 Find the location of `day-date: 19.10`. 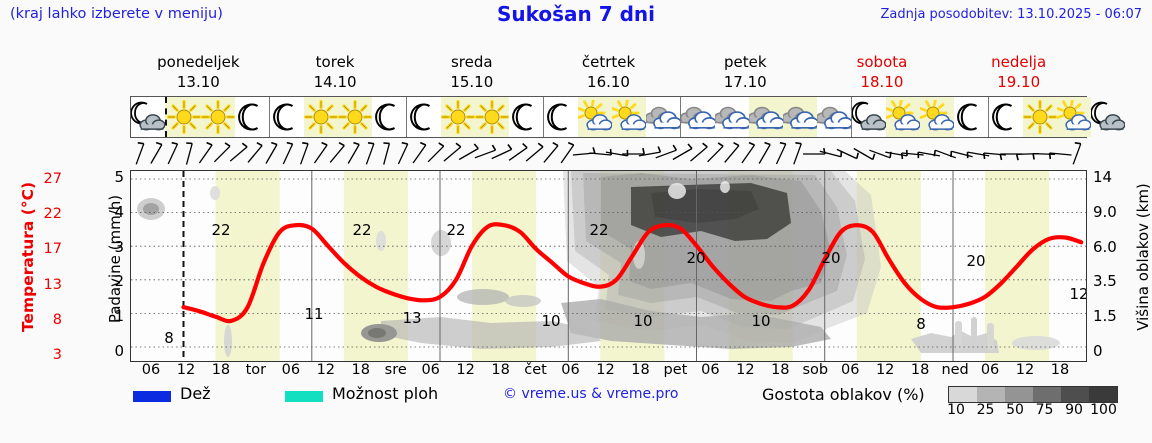

day-date: 19.10 is located at coordinates (1019, 82).